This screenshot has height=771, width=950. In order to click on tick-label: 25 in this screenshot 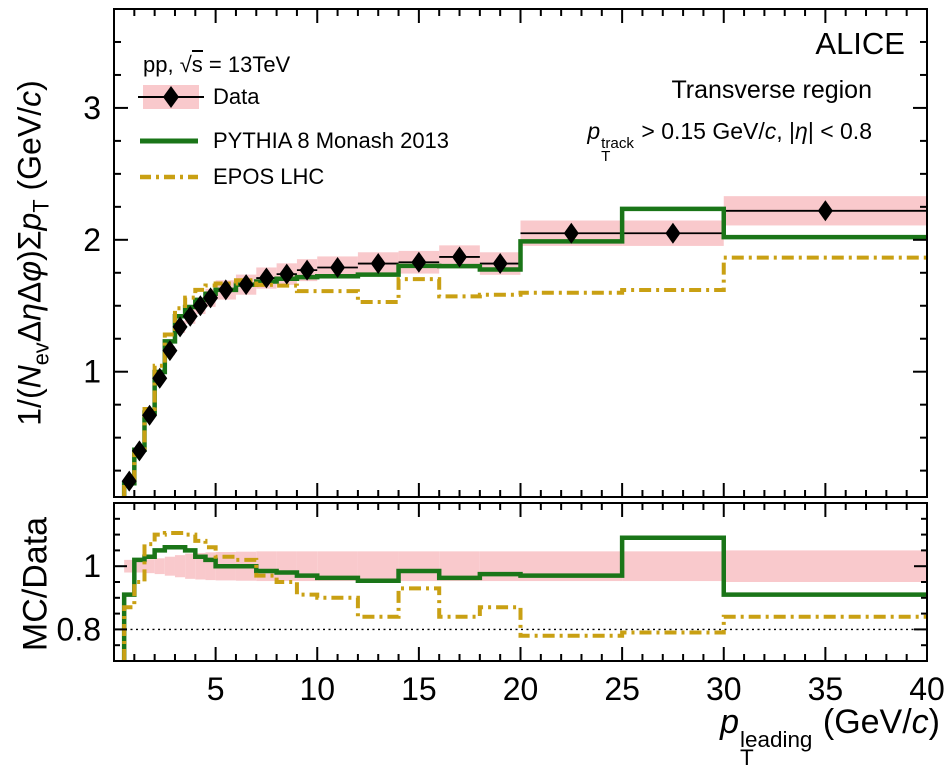, I will do `click(622, 689)`.